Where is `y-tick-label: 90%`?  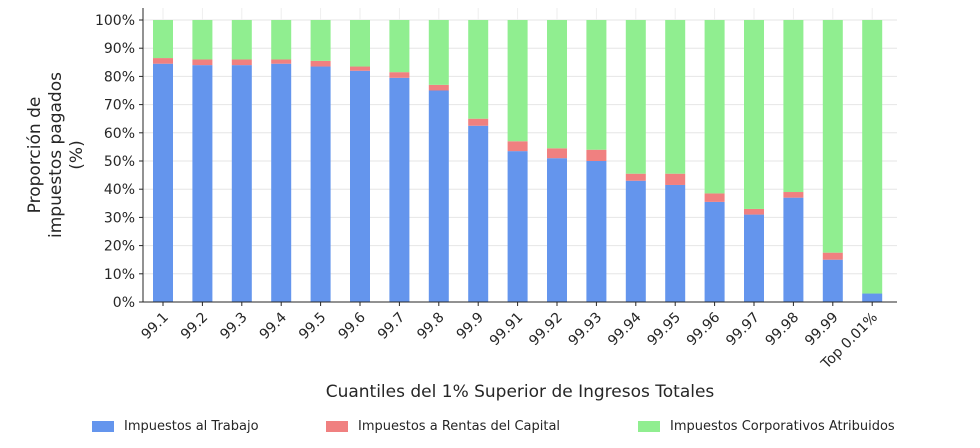
y-tick-label: 90% is located at coordinates (119, 49).